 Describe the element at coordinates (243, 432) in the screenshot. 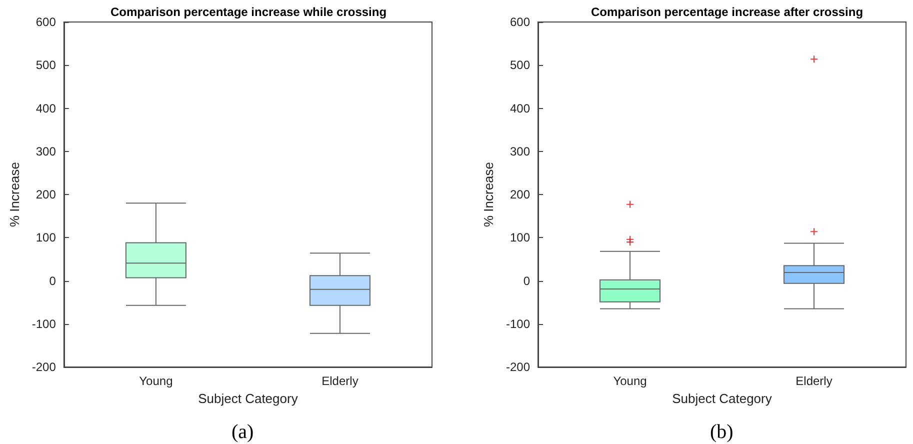

I see `text: (a)` at that location.